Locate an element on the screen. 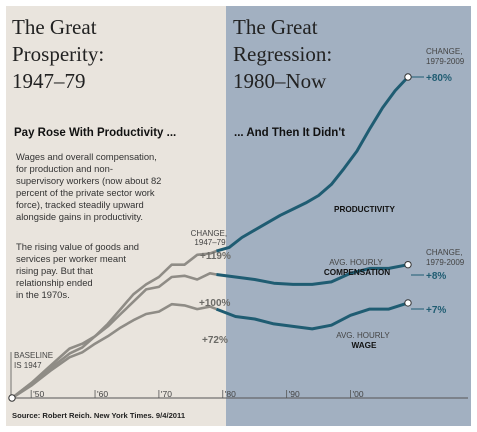 Image resolution: width=477 pixels, height=432 pixels. compensation-label: AVG. HOURLY COMPENSATION is located at coordinates (357, 267).